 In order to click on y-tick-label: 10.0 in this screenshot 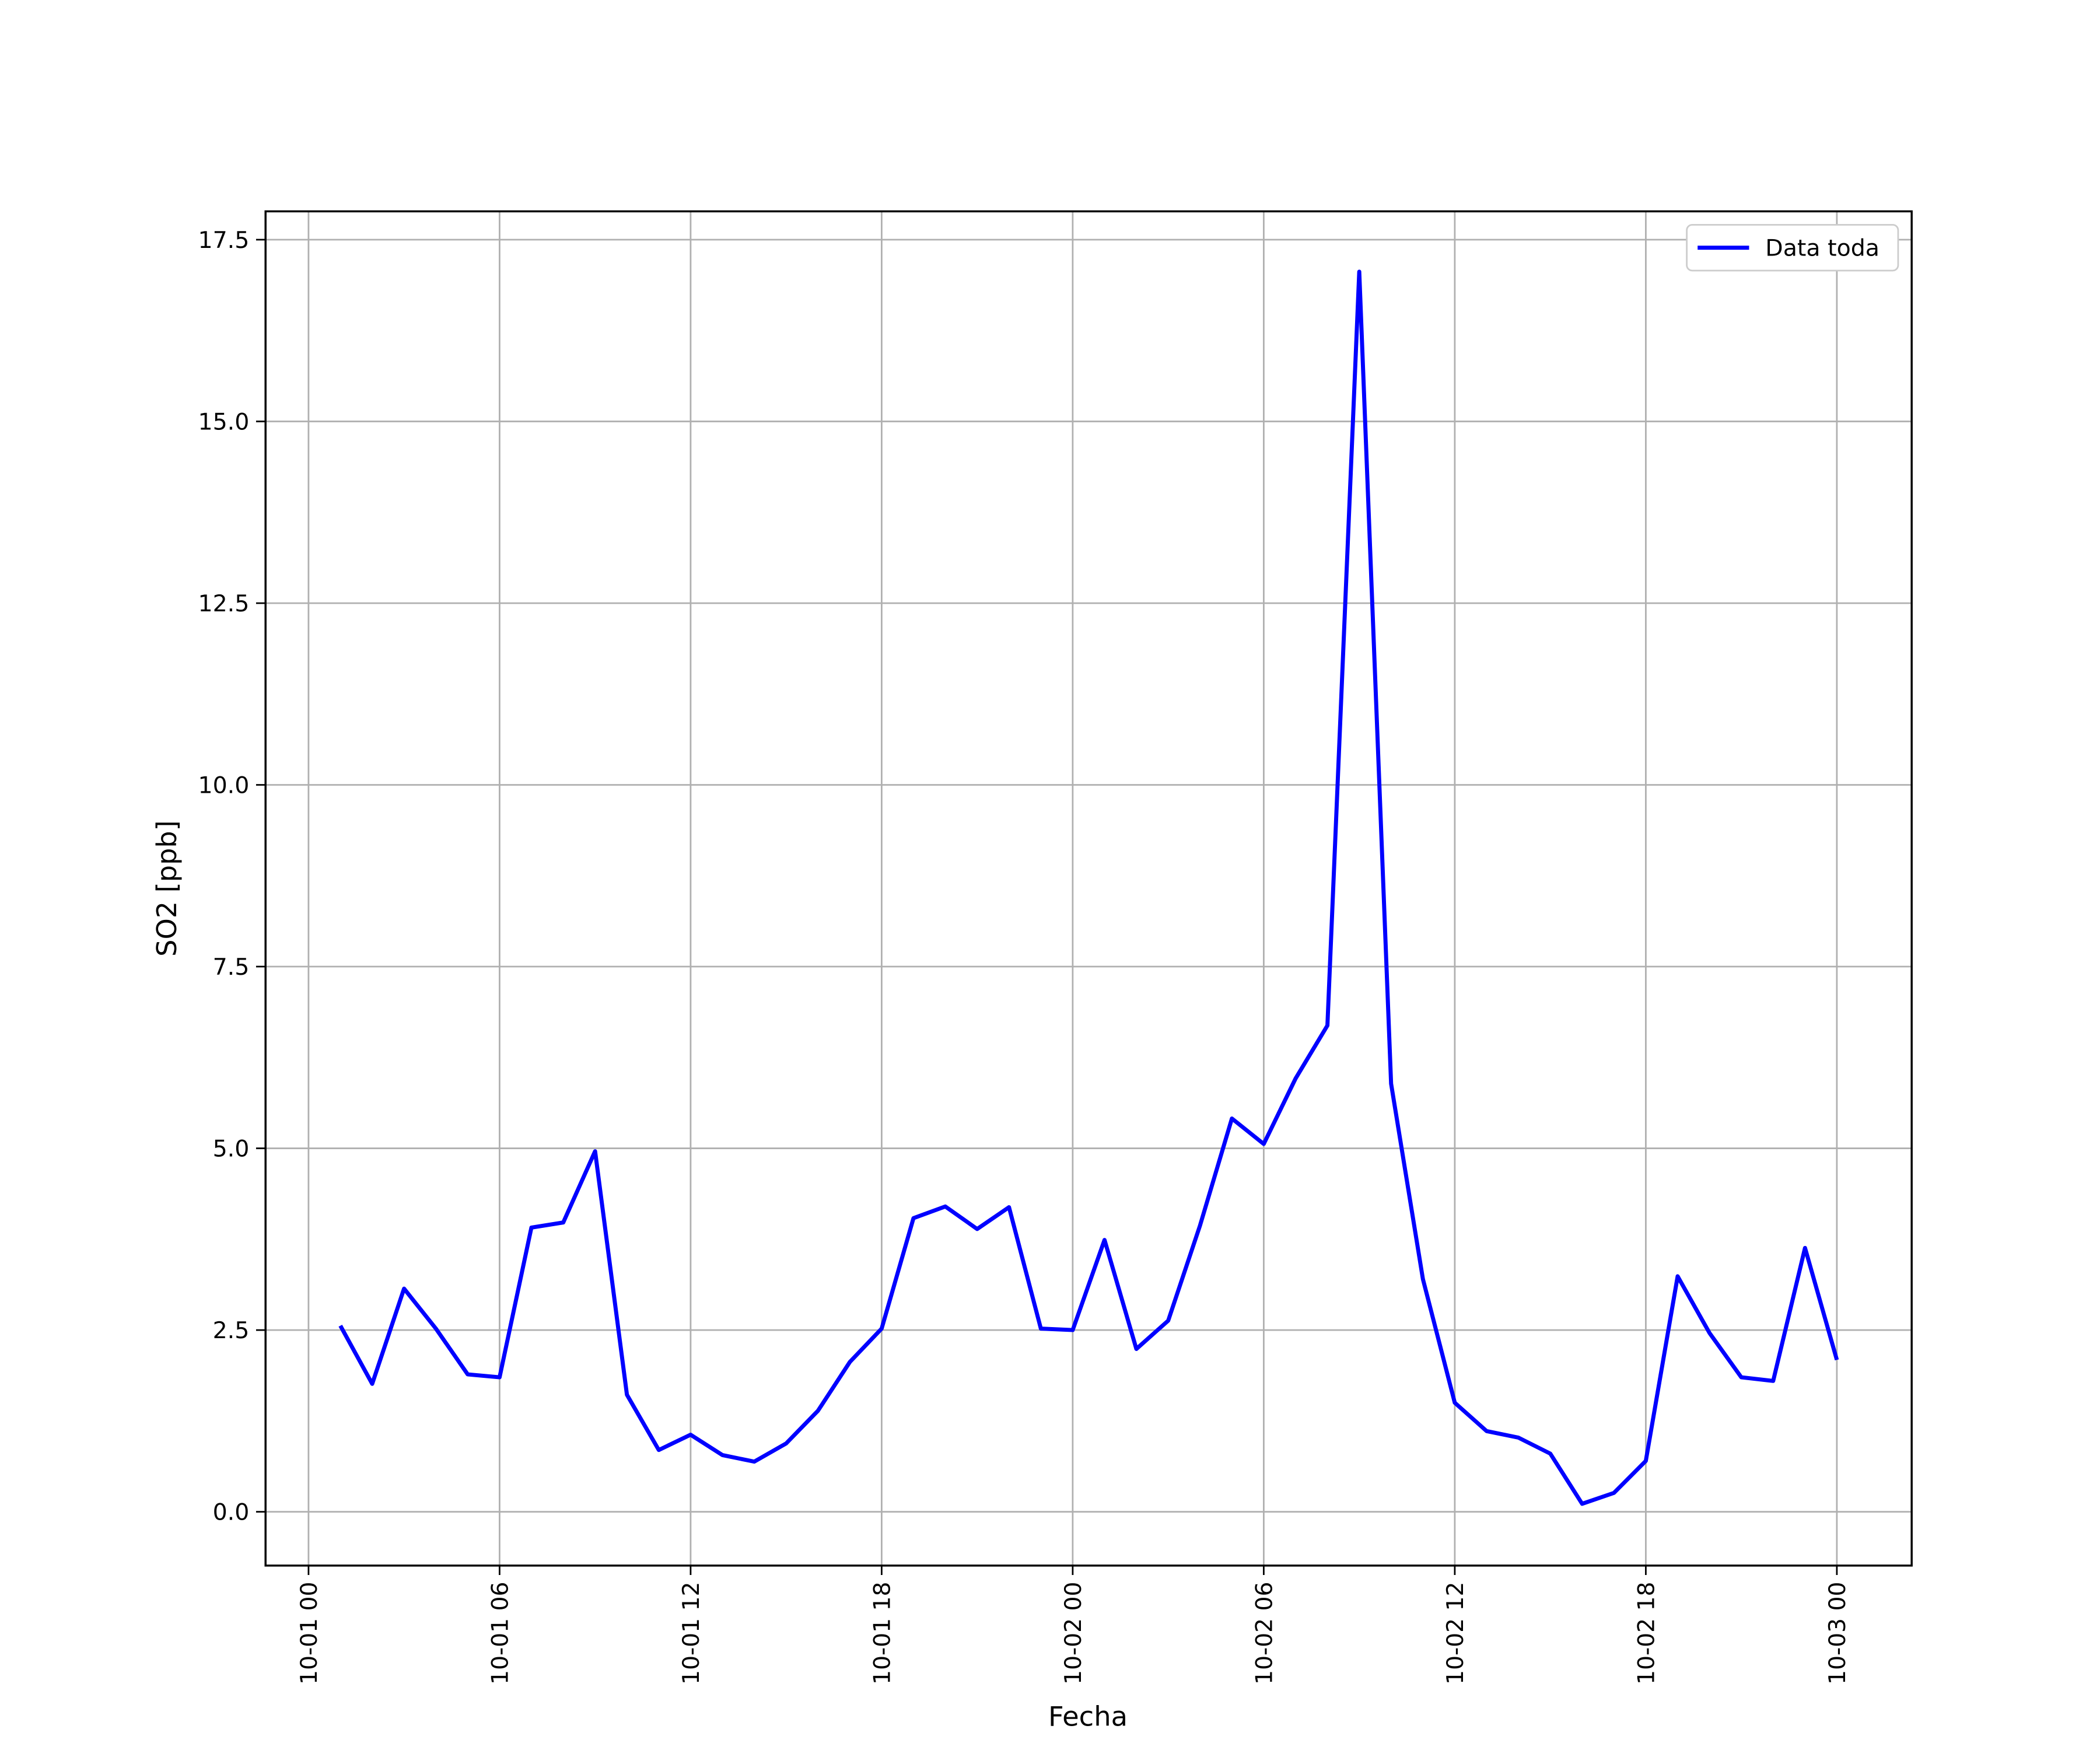, I will do `click(223, 785)`.